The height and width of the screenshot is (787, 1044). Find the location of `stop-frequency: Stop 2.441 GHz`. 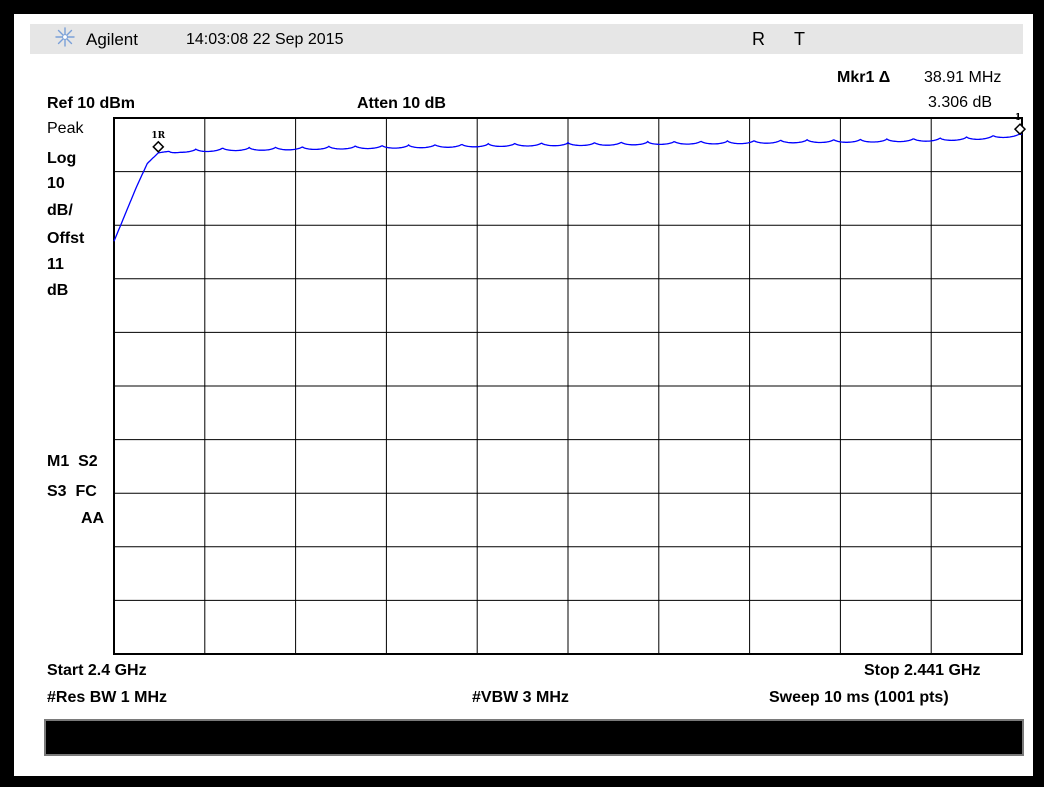

stop-frequency: Stop 2.441 GHz is located at coordinates (922, 670).